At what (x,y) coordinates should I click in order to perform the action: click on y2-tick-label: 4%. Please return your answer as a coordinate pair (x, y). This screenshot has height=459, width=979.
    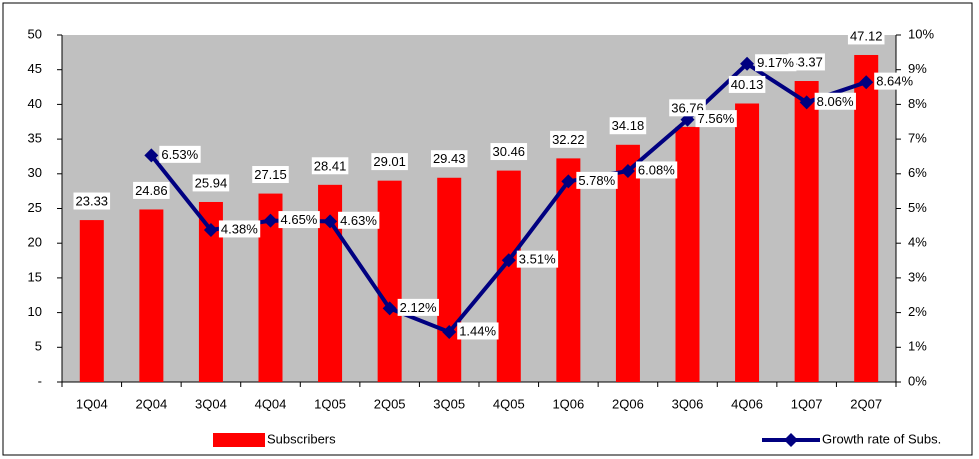
    Looking at the image, I should click on (917, 242).